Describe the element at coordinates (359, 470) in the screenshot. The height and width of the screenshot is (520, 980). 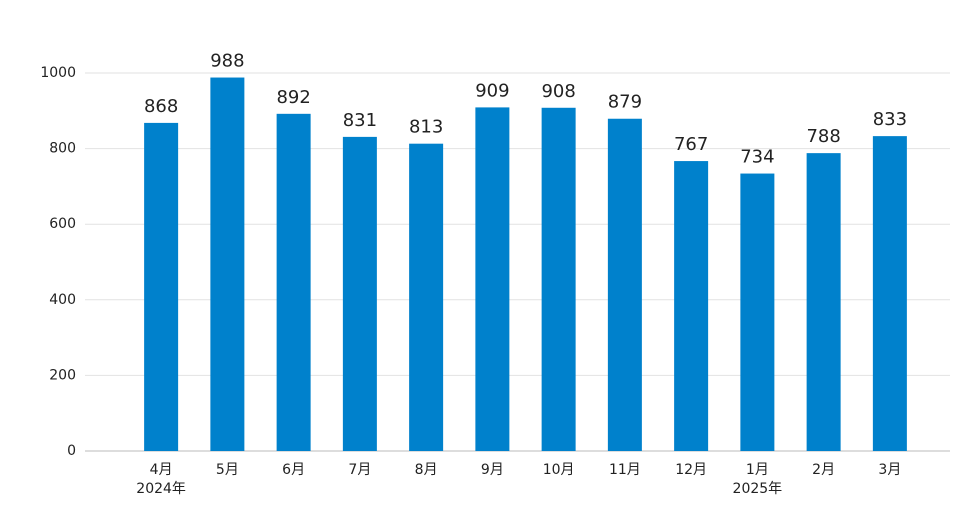
I see `x-tick-label: 7月` at that location.